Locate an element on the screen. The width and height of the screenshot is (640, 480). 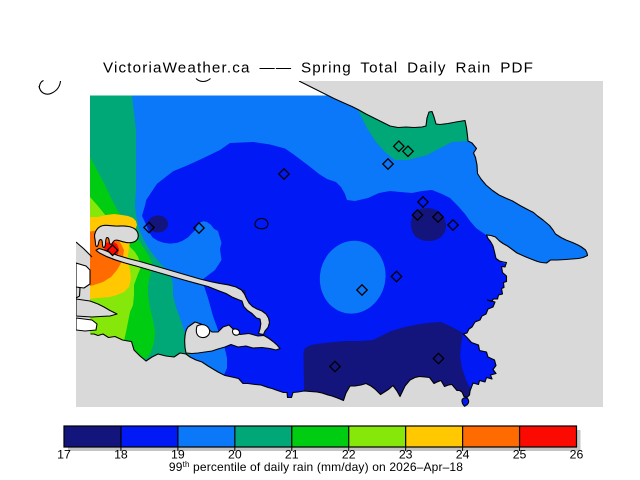
svg-text: 21 is located at coordinates (292, 455).